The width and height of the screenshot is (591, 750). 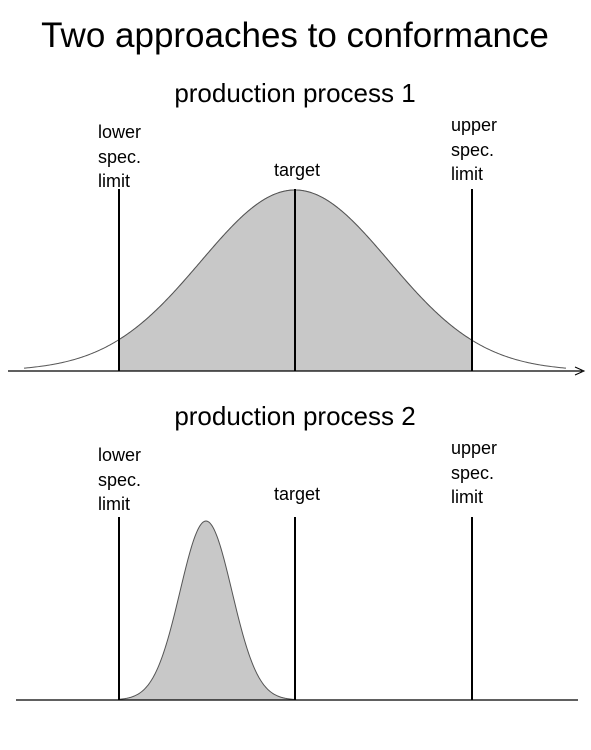 I want to click on panel-2-upper-spec-label: upper spec. limit, so click(x=476, y=472).